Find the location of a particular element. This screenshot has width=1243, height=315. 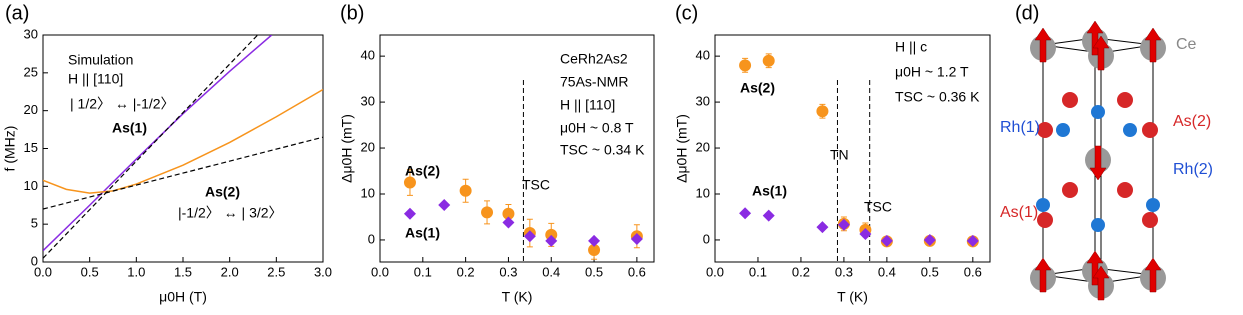

annotation: H || c is located at coordinates (911, 47).